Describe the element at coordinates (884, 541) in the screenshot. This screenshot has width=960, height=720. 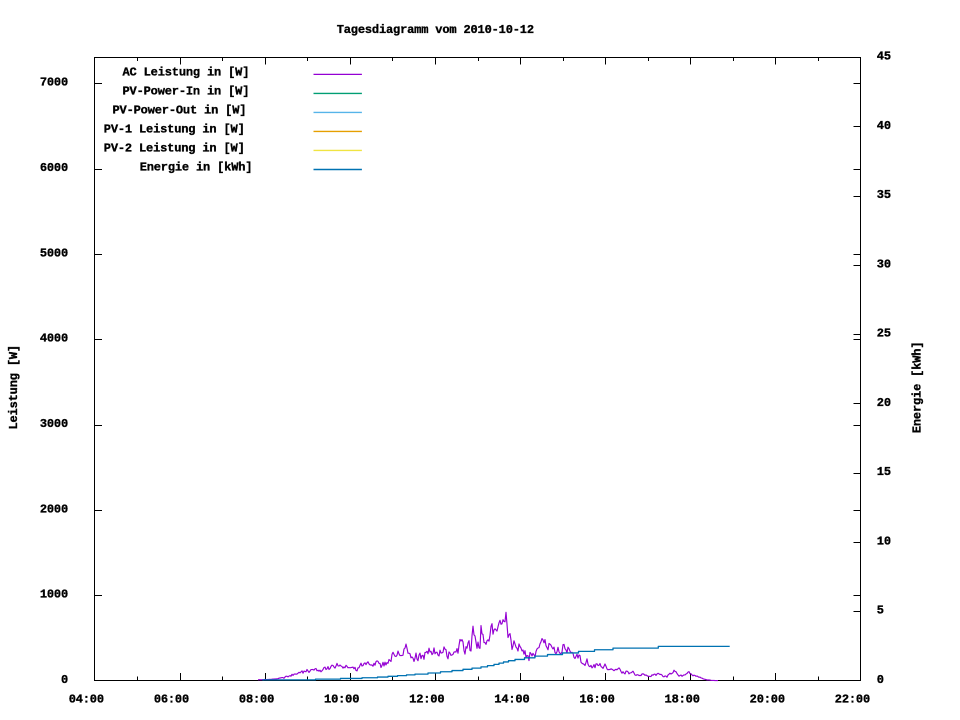
I see `svg-text: 10` at that location.